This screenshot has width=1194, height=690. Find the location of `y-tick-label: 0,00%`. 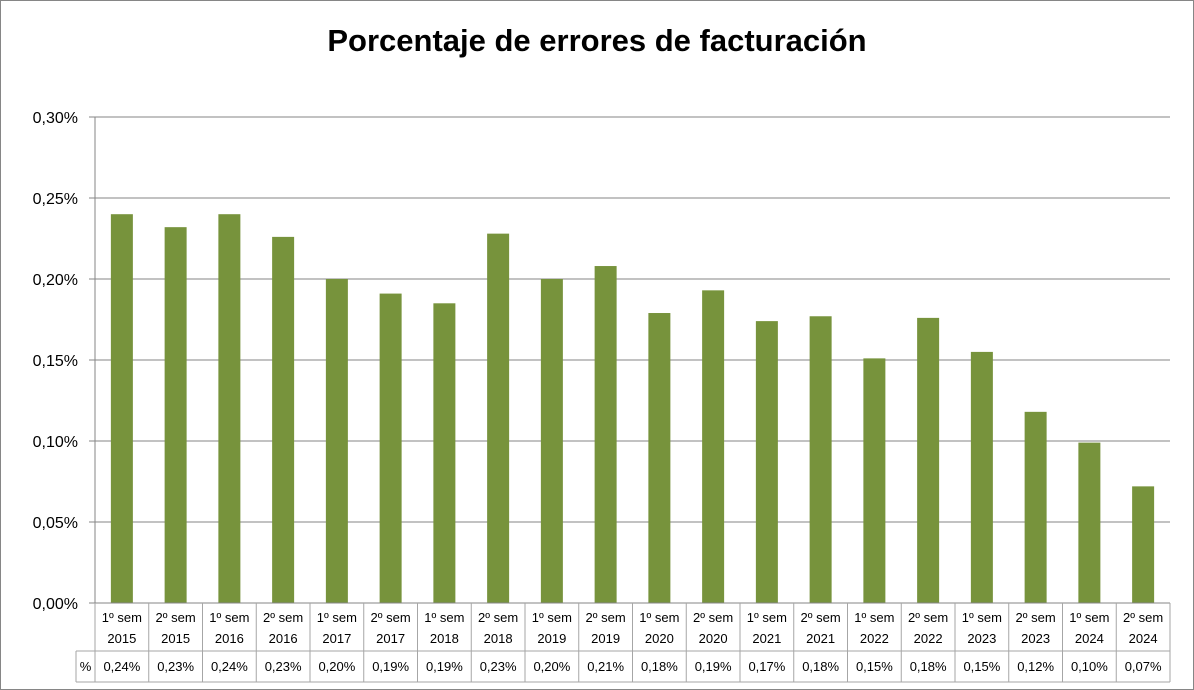

y-tick-label: 0,00% is located at coordinates (55, 604).